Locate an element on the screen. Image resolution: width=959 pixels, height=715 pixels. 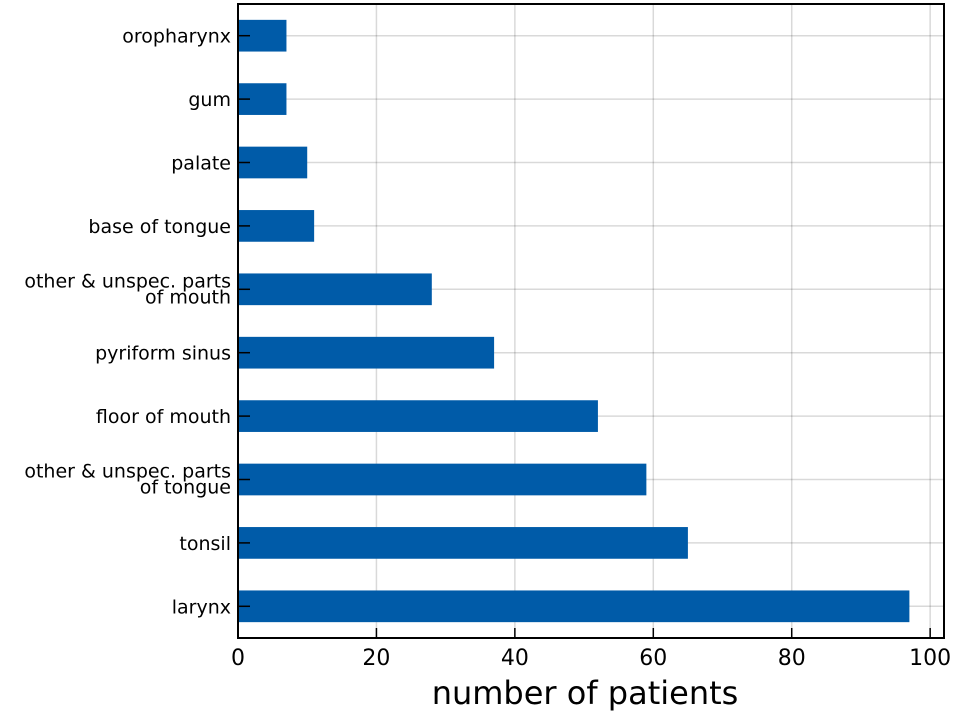
x-axis-title: number of patients is located at coordinates (585, 693).